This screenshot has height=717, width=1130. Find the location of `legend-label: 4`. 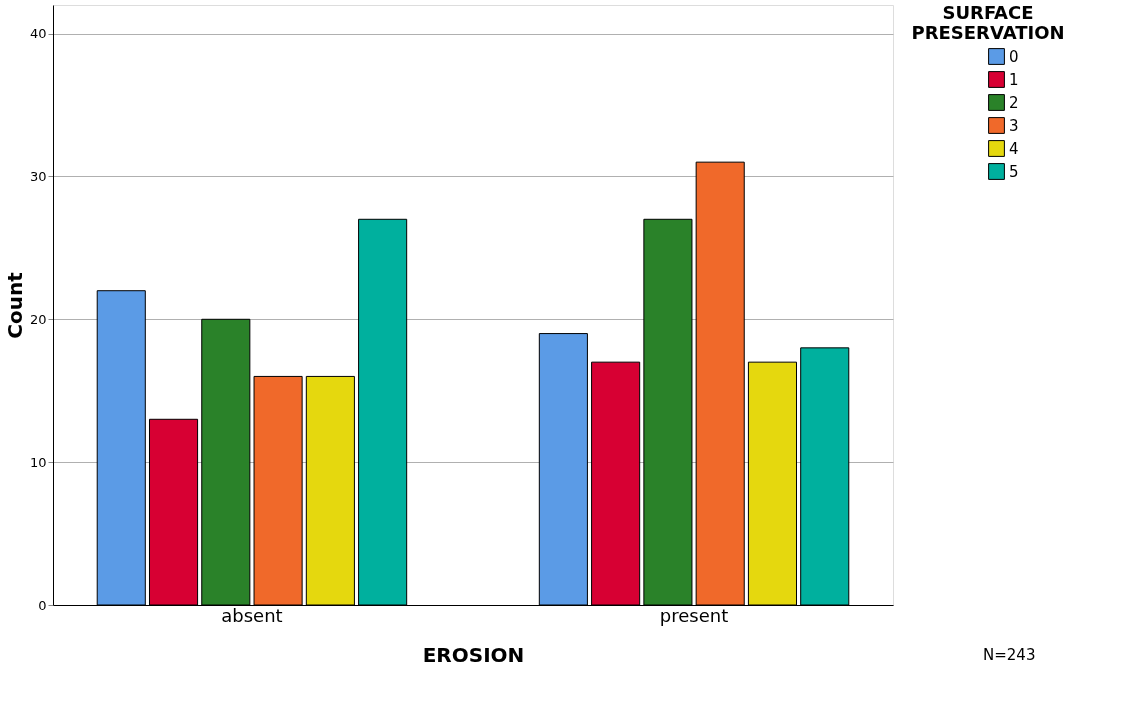

legend-label: 4 is located at coordinates (1014, 148).